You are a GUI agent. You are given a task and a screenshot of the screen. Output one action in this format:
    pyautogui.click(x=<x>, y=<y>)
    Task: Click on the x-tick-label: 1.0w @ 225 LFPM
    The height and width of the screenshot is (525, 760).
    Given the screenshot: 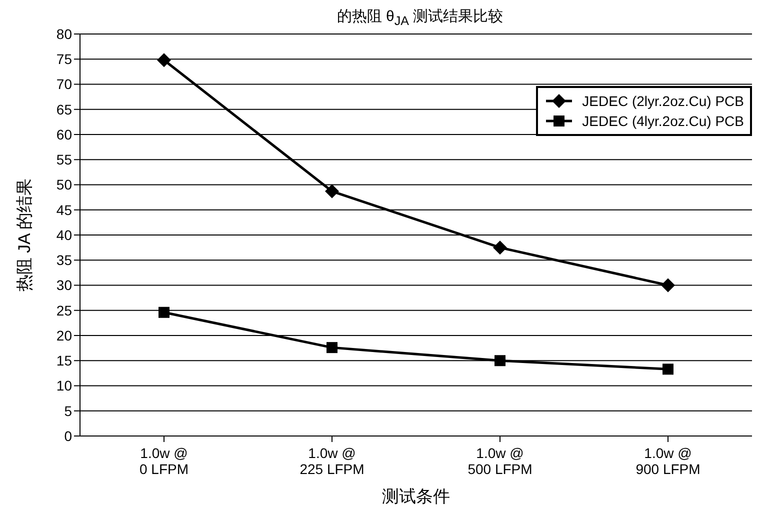 What is the action you would take?
    pyautogui.click(x=332, y=461)
    